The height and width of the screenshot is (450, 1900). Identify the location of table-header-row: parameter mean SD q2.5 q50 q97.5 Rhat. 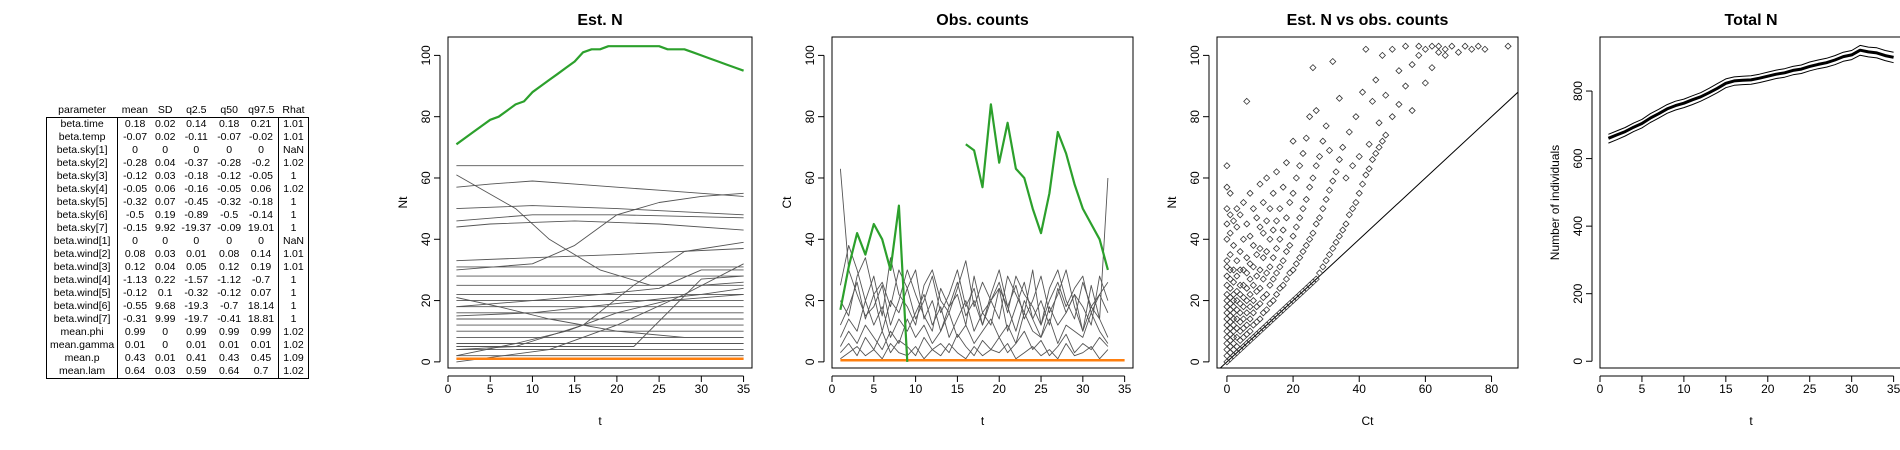
(178, 111).